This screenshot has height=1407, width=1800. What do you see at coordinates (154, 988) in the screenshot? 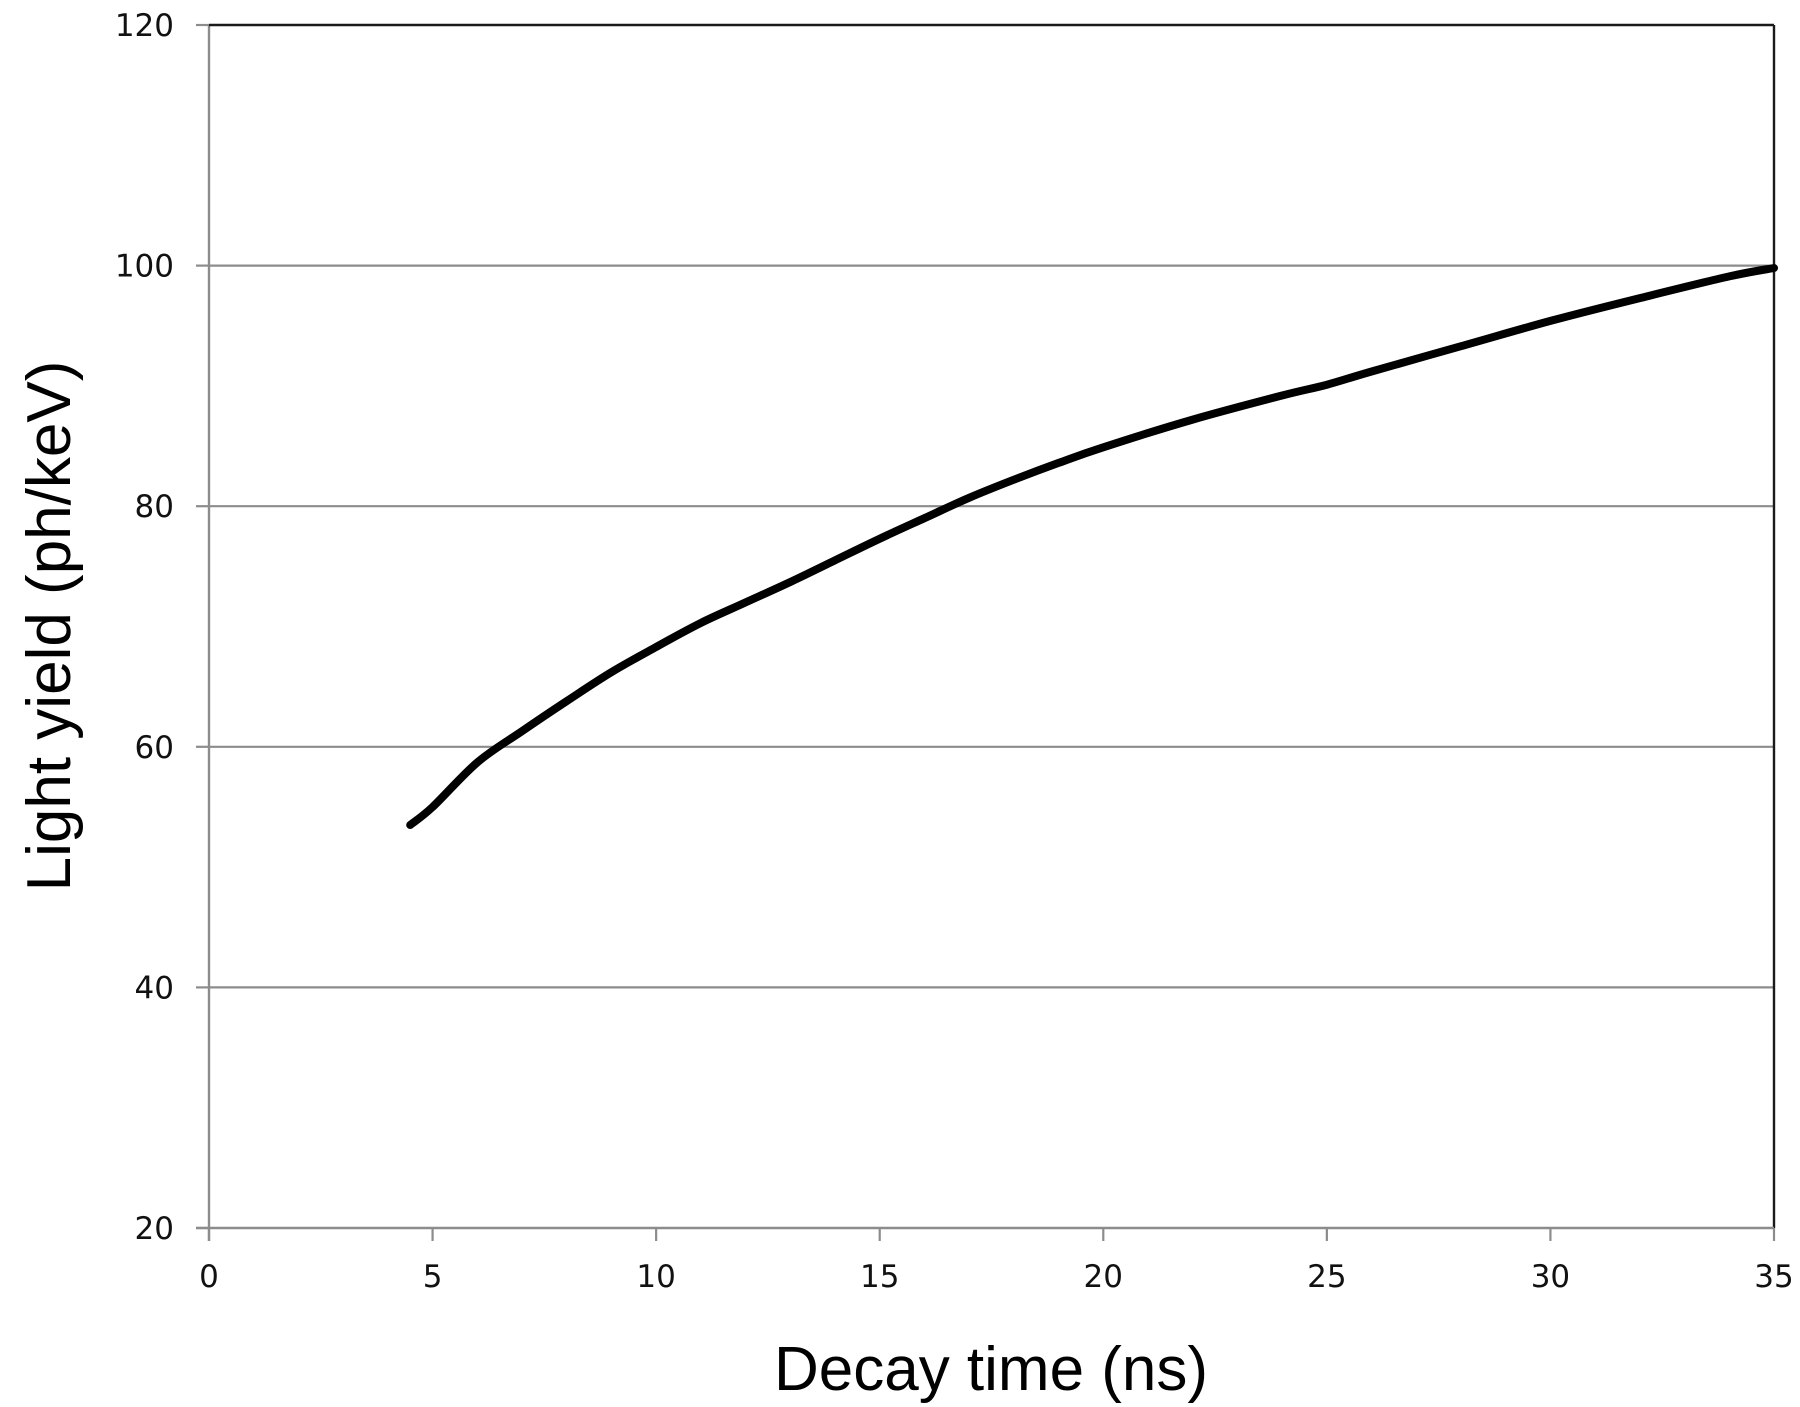
I see `y-tick-label: 40` at bounding box center [154, 988].